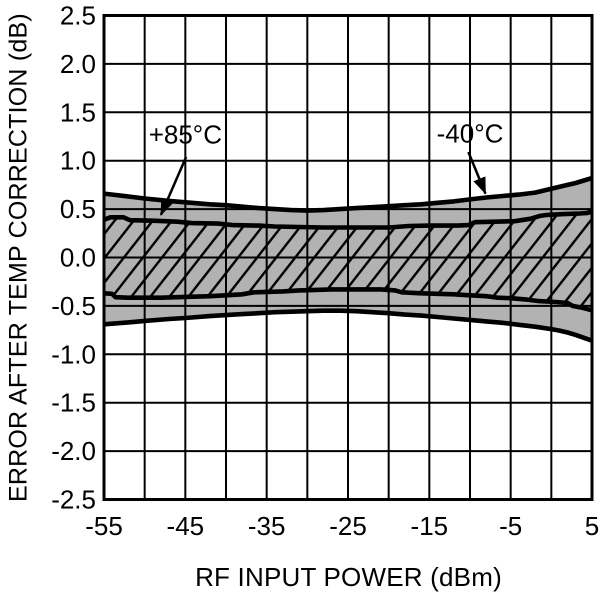 The width and height of the screenshot is (600, 594). Describe the element at coordinates (78, 161) in the screenshot. I see `y-tick-label: 1.0` at that location.